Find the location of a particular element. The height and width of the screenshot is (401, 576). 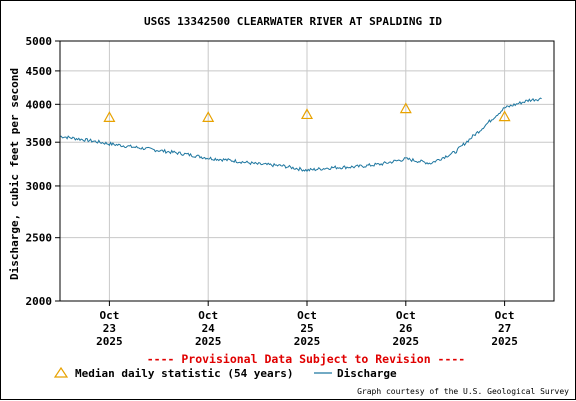

y-tick-label: 3500 is located at coordinates (39, 142).